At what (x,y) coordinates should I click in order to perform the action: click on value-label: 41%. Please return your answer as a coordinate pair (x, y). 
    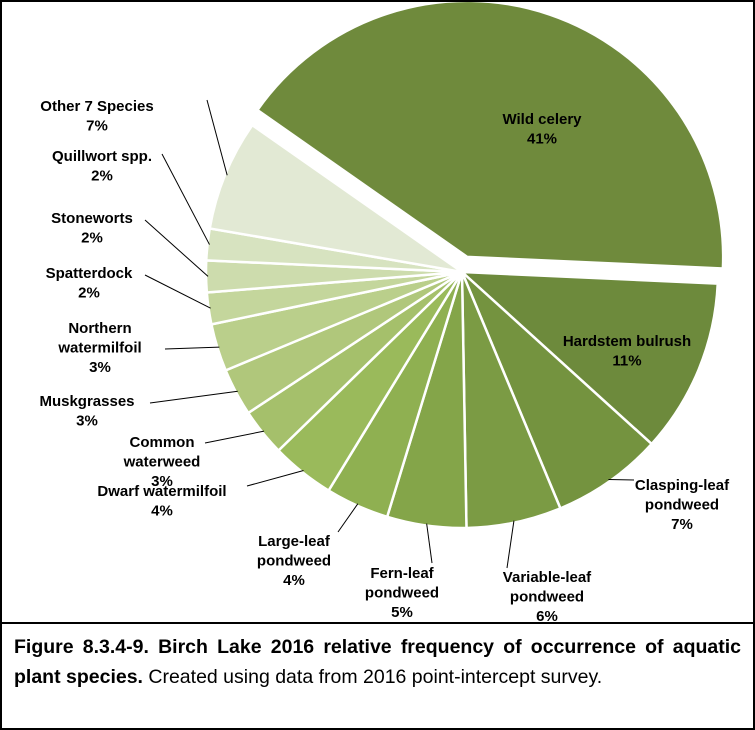
    Looking at the image, I should click on (542, 138).